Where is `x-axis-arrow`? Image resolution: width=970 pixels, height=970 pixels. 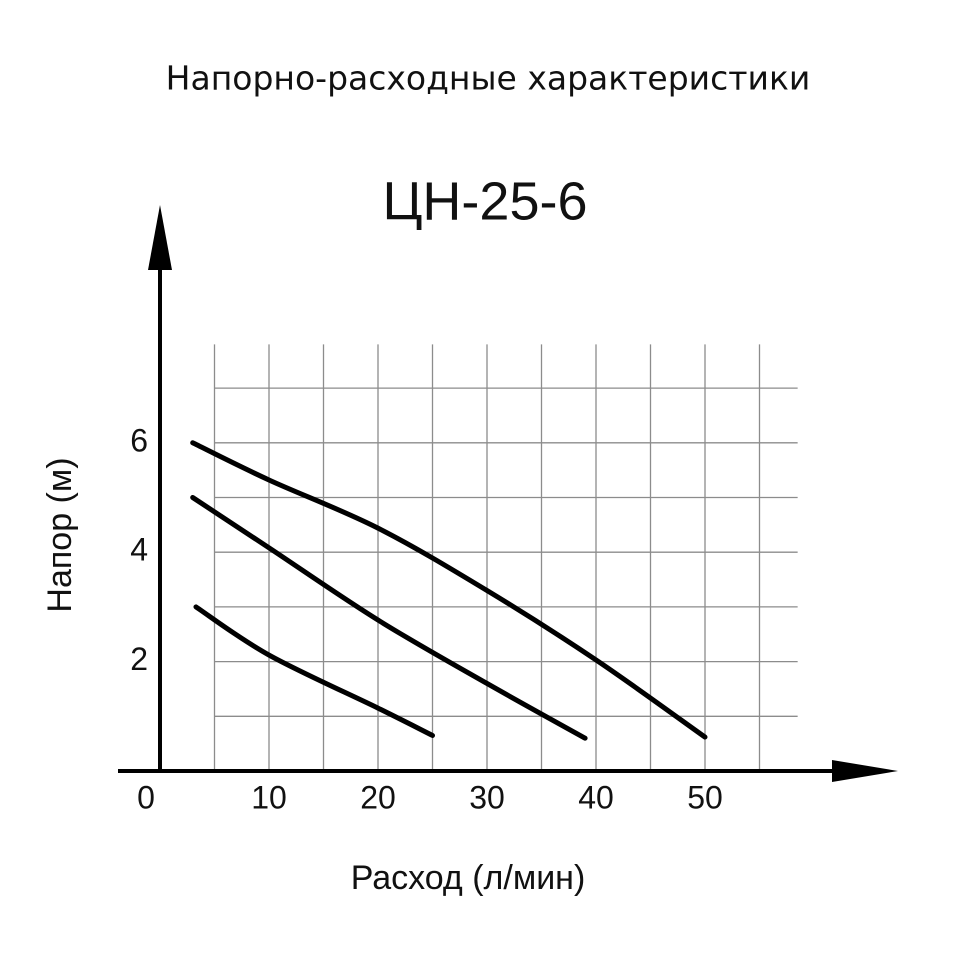 x-axis-arrow is located at coordinates (865, 771).